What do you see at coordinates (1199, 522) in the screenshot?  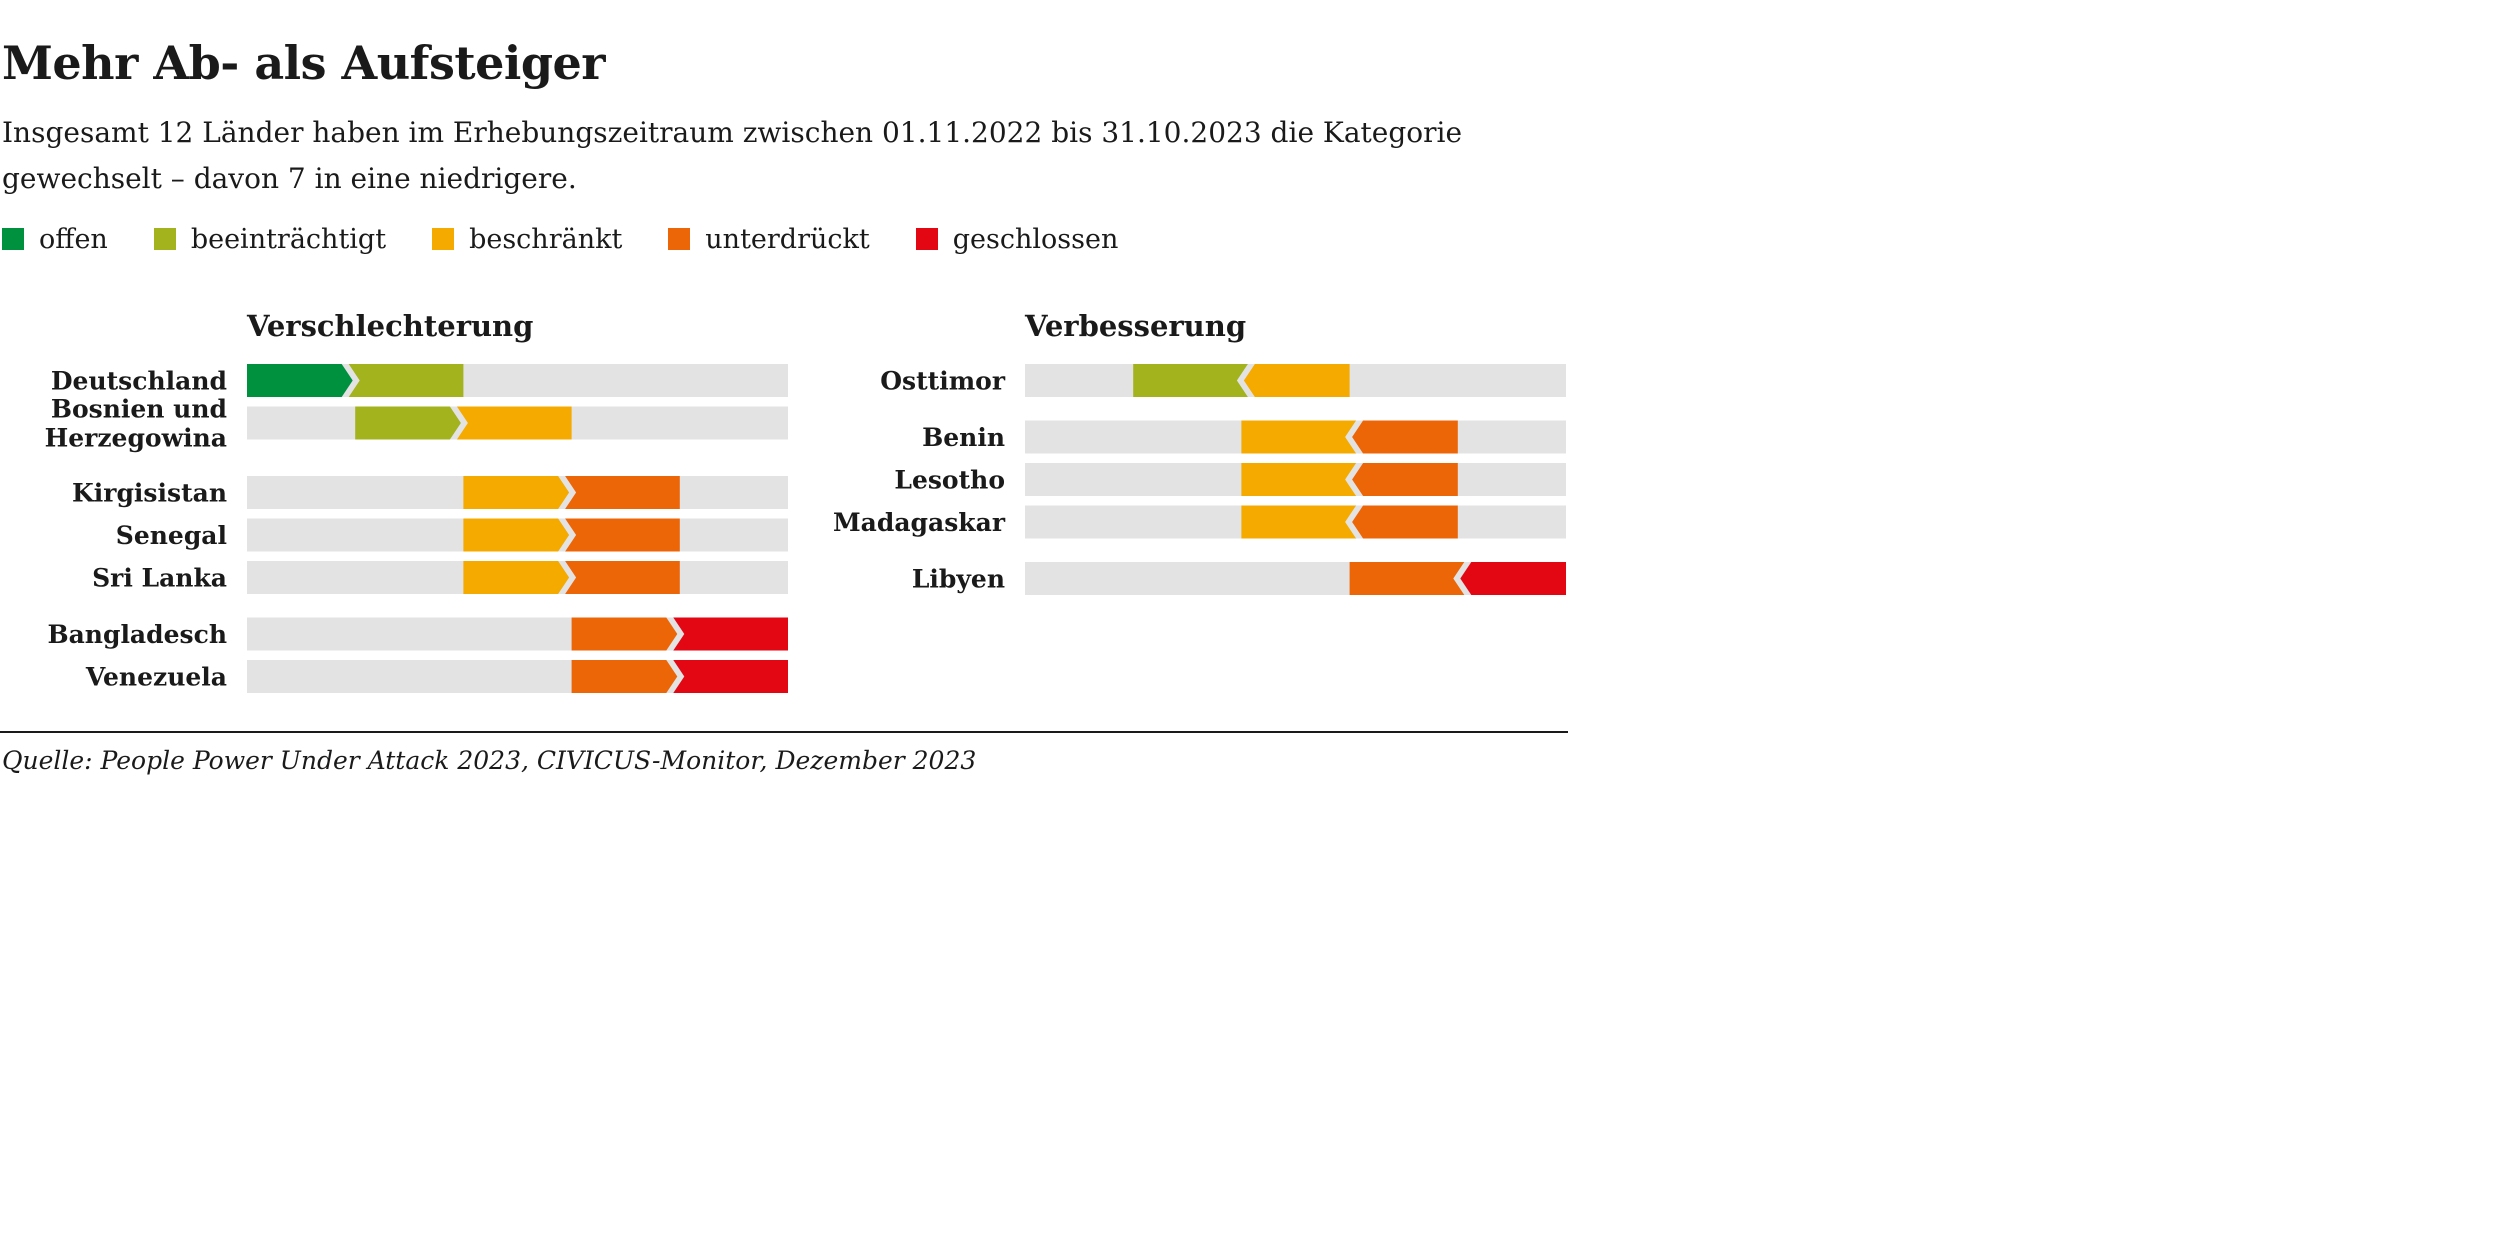 I see `row-madagaskar: Madagaskar` at bounding box center [1199, 522].